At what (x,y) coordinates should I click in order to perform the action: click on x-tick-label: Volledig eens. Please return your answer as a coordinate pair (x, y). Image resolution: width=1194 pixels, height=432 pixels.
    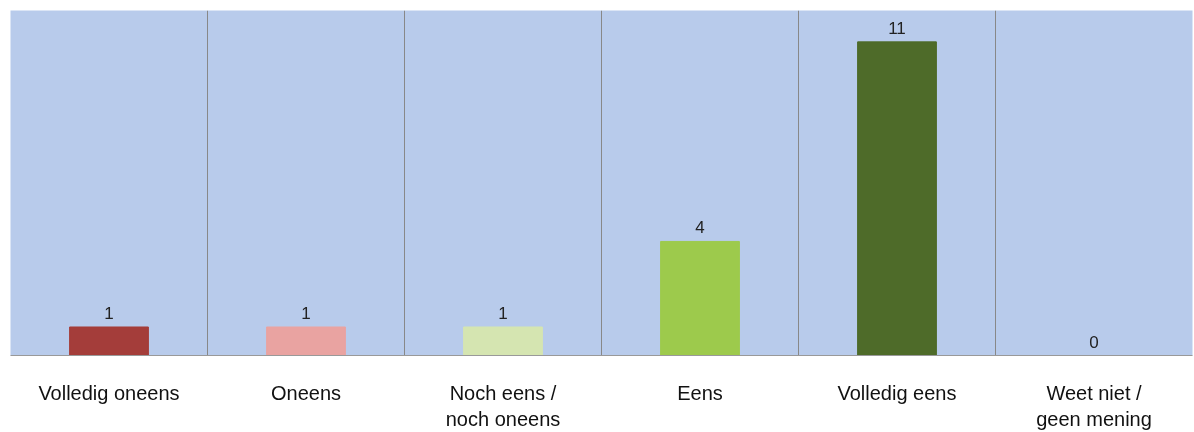
    Looking at the image, I should click on (897, 392).